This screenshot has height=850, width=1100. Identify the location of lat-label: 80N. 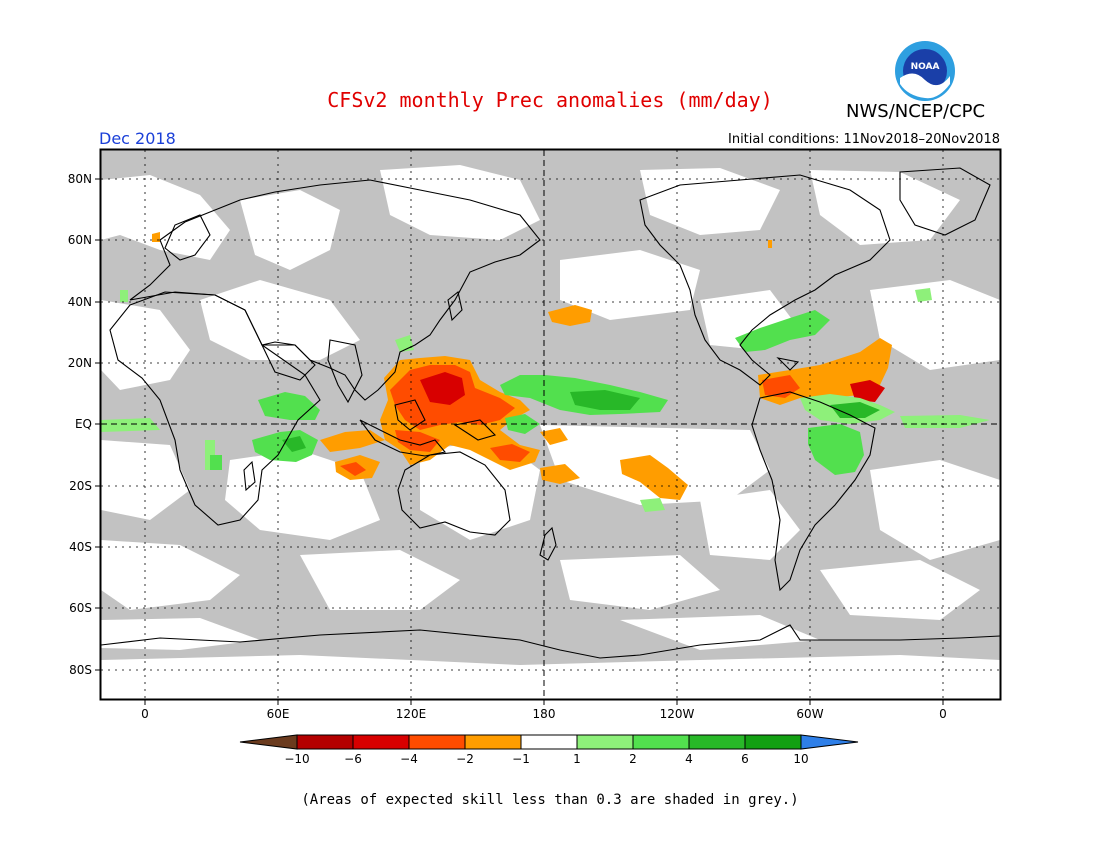
(80, 179).